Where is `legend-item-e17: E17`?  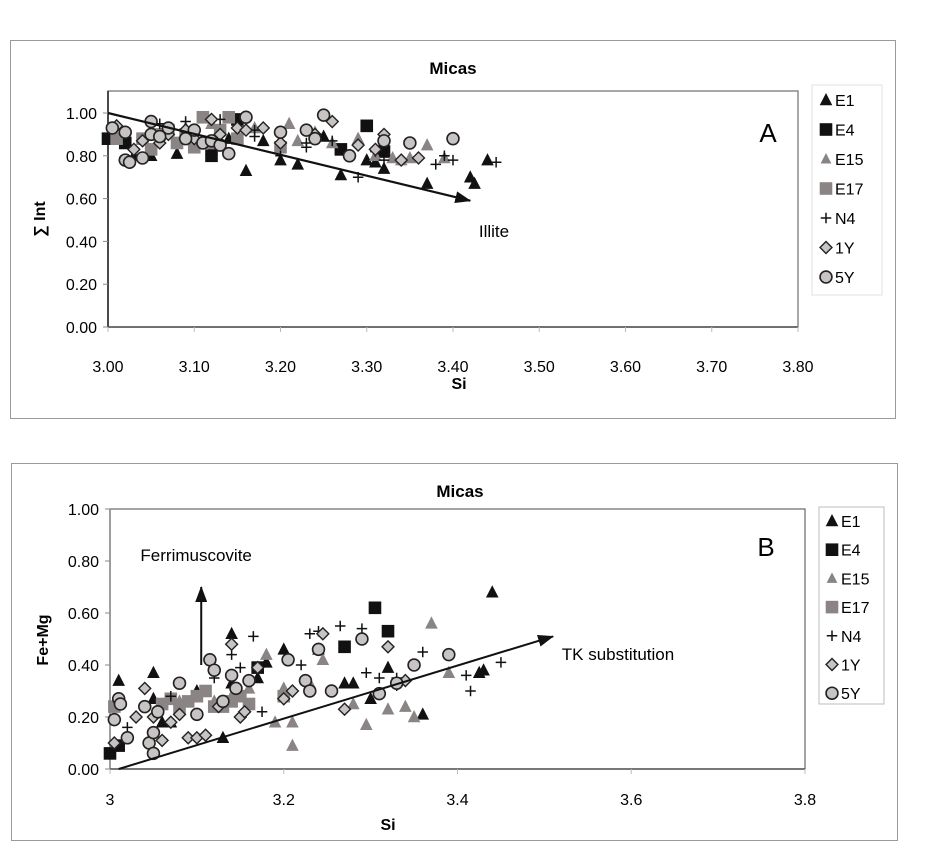
legend-item-e17: E17 is located at coordinates (847, 608).